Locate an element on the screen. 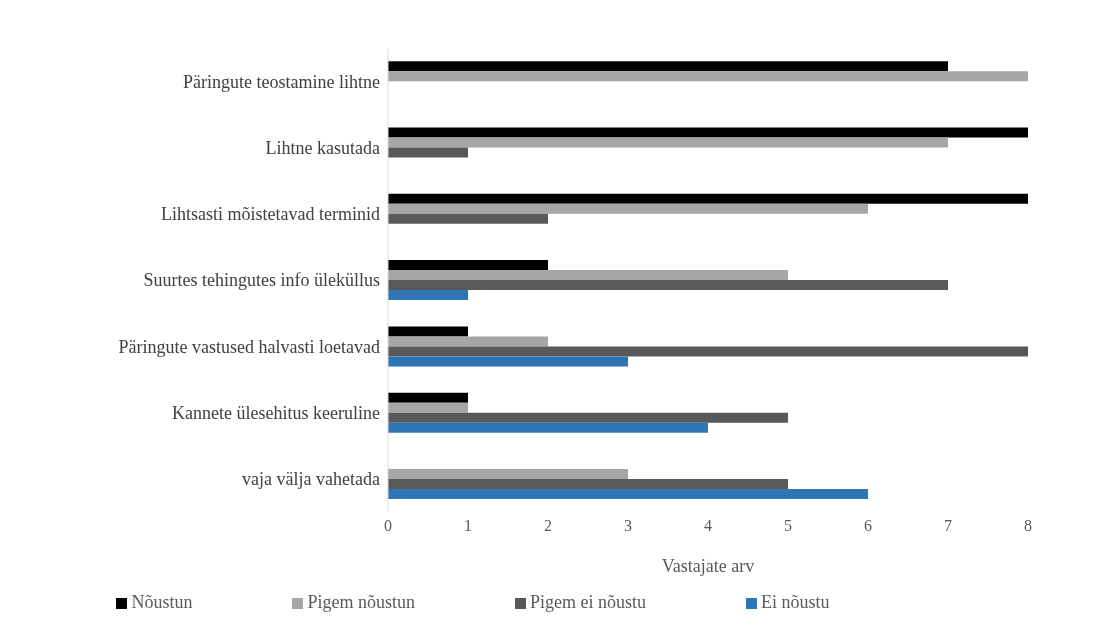 Image resolution: width=1102 pixels, height=634 pixels. legend-label: Pigem ei nõustu is located at coordinates (588, 602).